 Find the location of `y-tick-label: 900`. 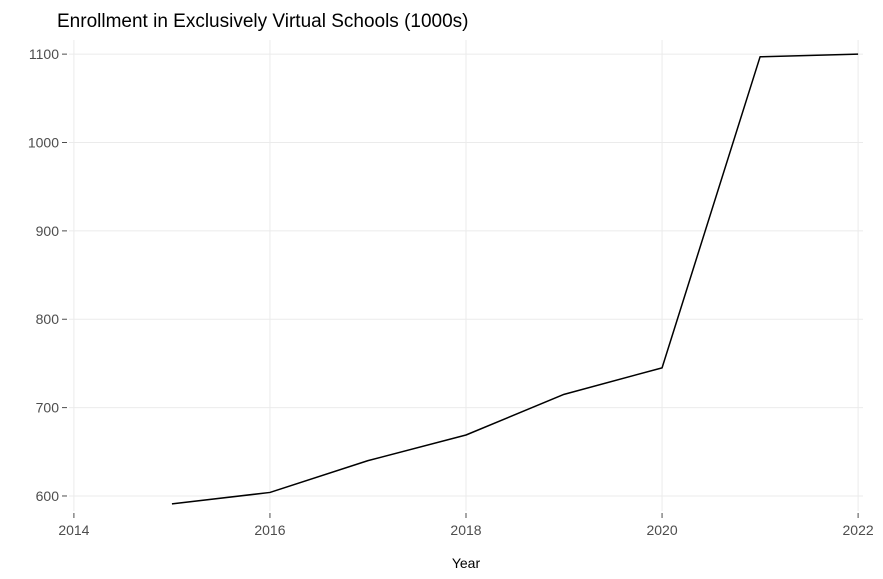

y-tick-label: 900 is located at coordinates (48, 231).